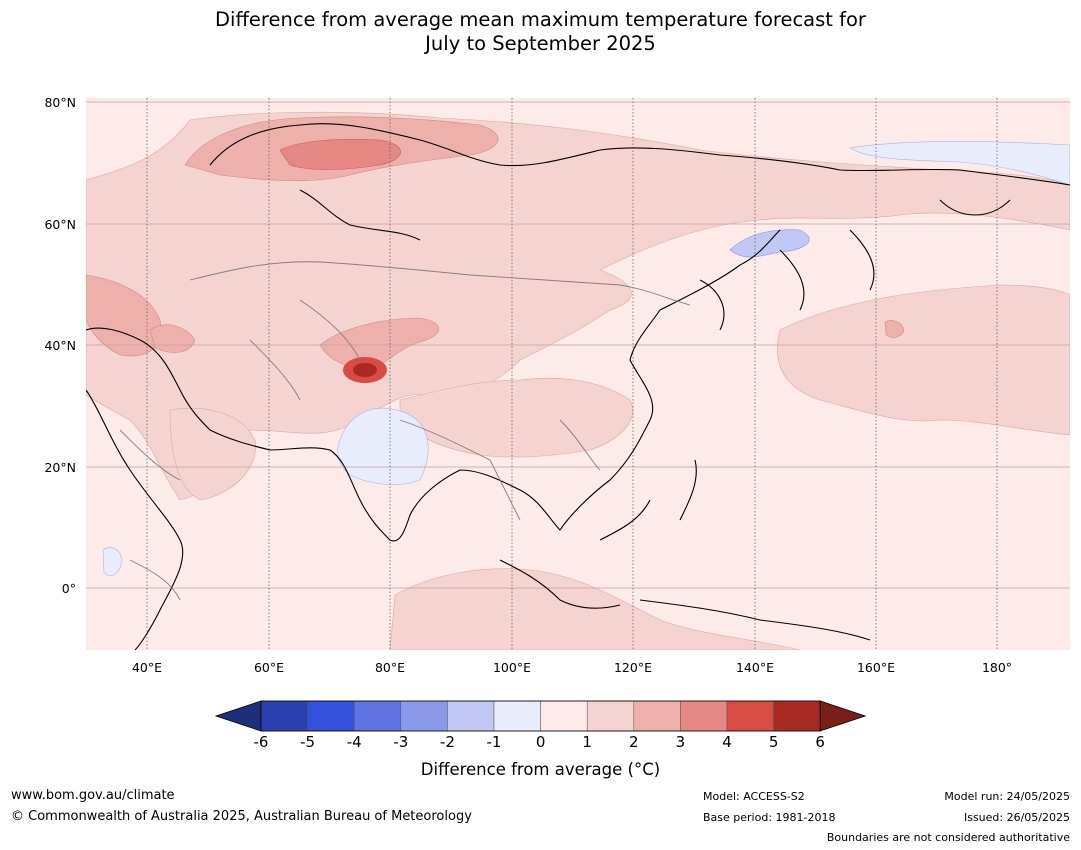 The image size is (1081, 850). Describe the element at coordinates (308, 742) in the screenshot. I see `legend-tick-label: -5` at that location.